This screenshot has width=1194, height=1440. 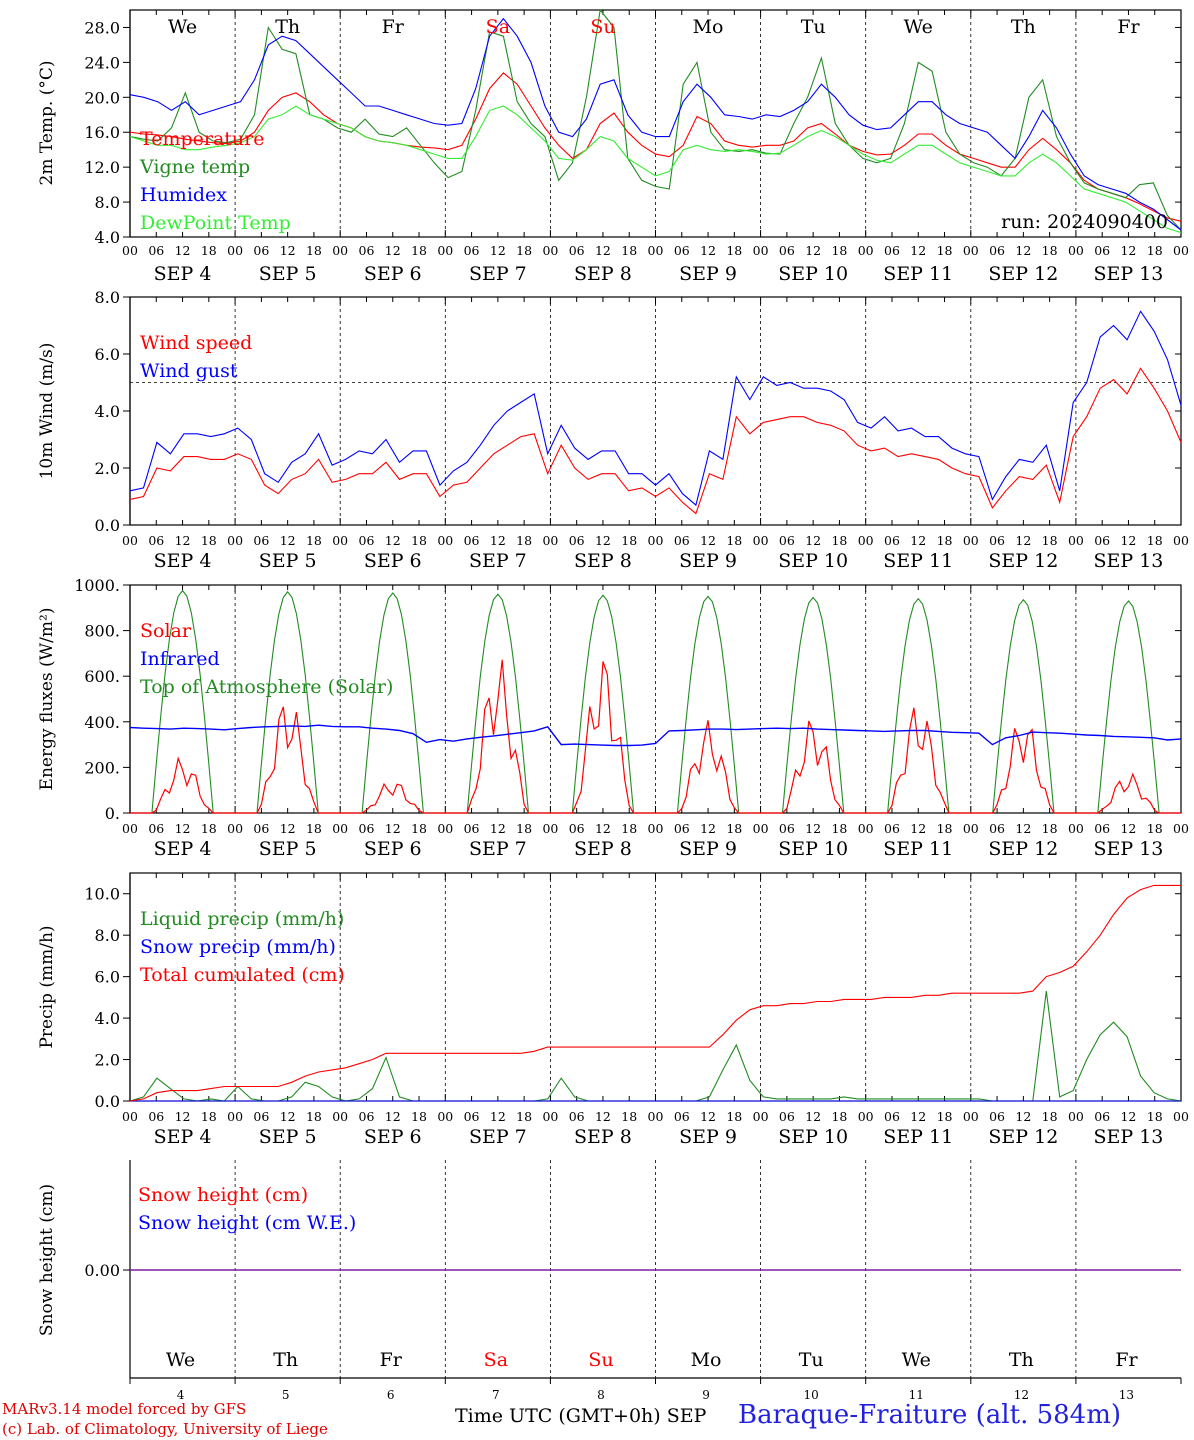 I want to click on series-line-0000ff, so click(x=655, y=124).